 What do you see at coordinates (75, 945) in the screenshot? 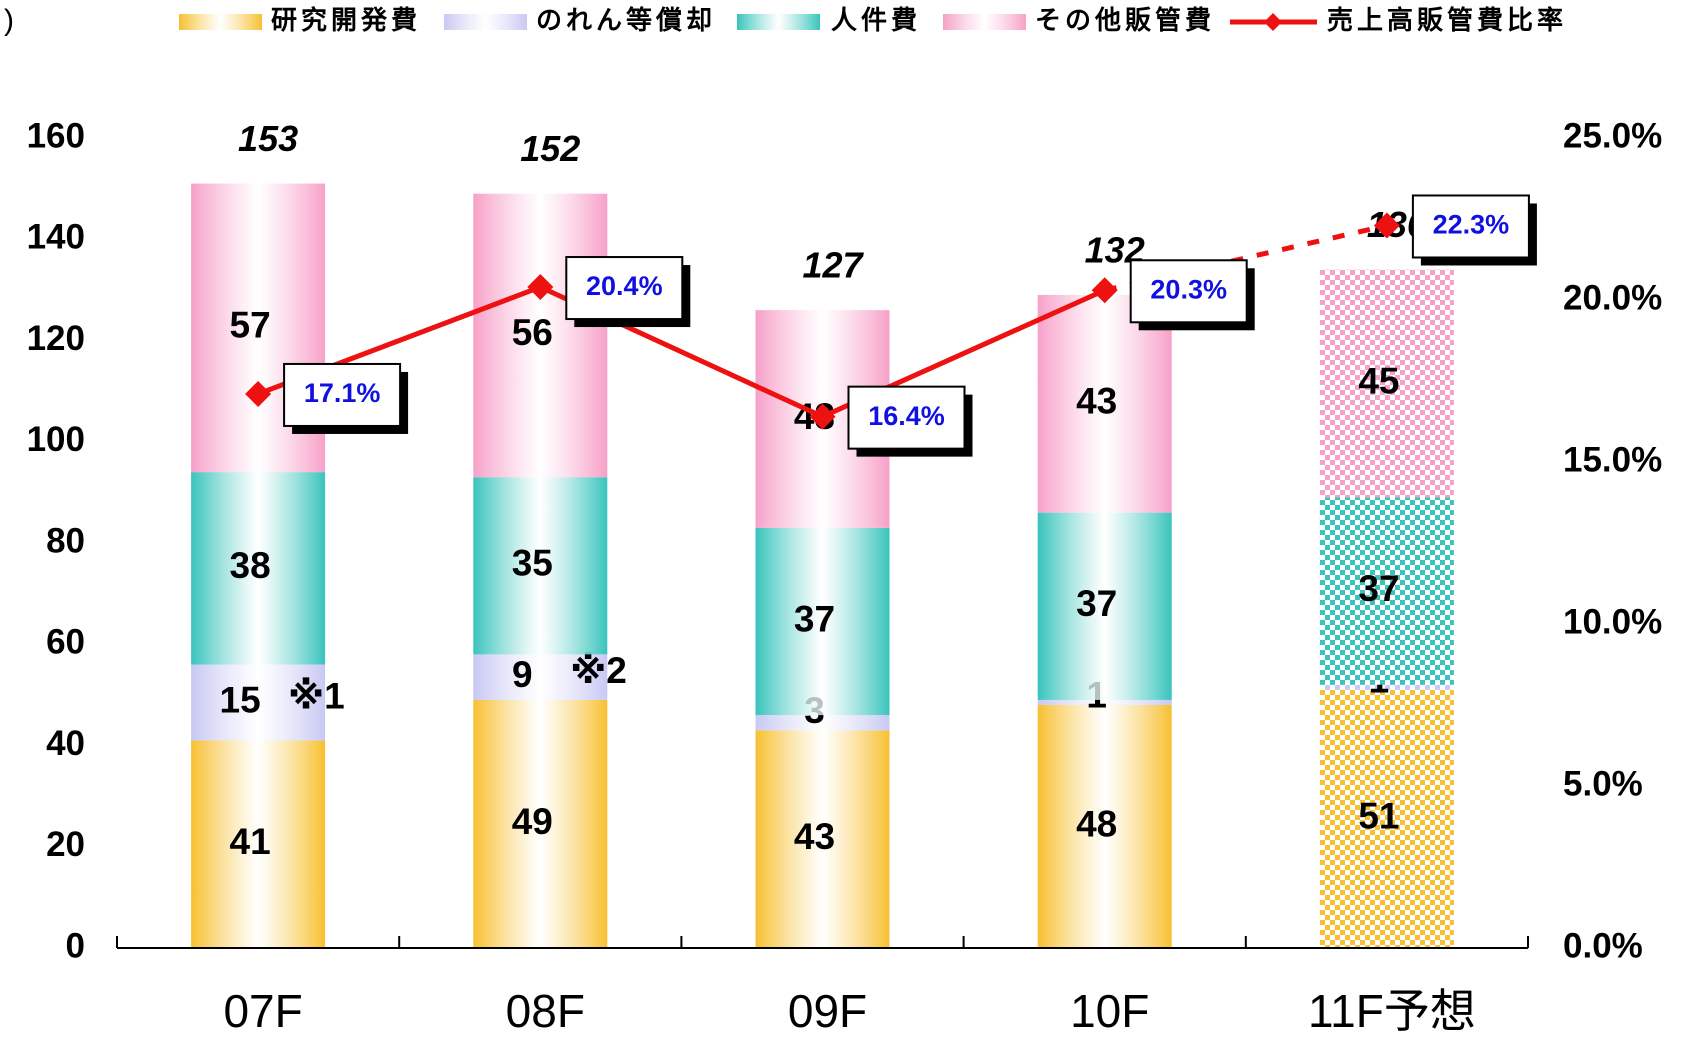
I see `y-tick-label: 0` at bounding box center [75, 945].